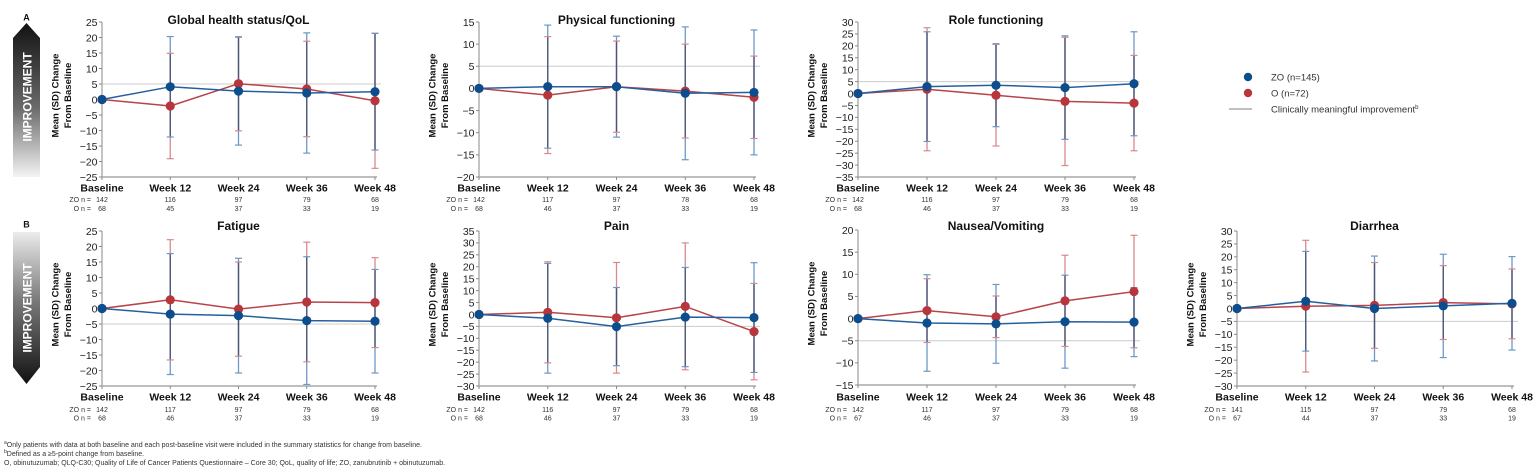  What do you see at coordinates (1343, 110) in the screenshot?
I see `legend-label-reference-text: Clinically meaningful improvement` at bounding box center [1343, 110].